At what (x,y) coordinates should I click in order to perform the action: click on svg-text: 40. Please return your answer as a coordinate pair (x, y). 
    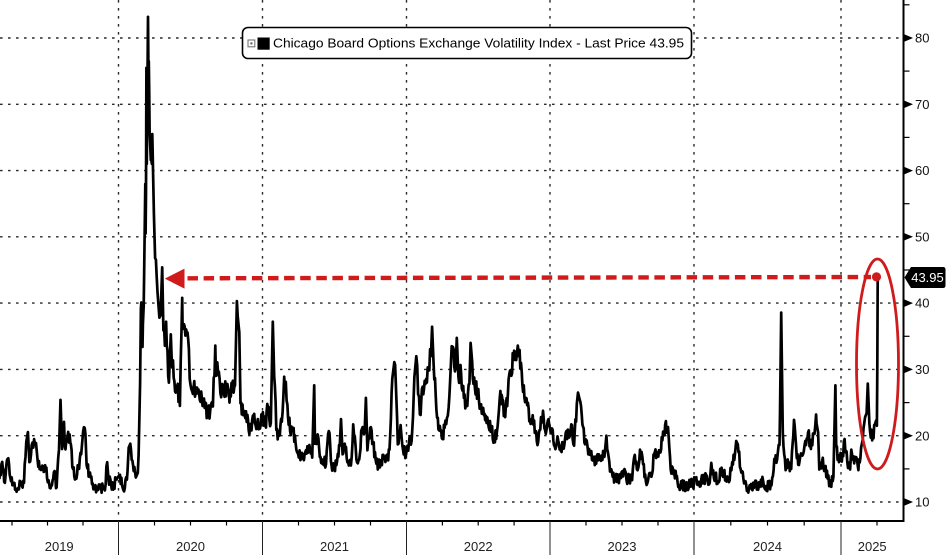
    Looking at the image, I should click on (922, 303).